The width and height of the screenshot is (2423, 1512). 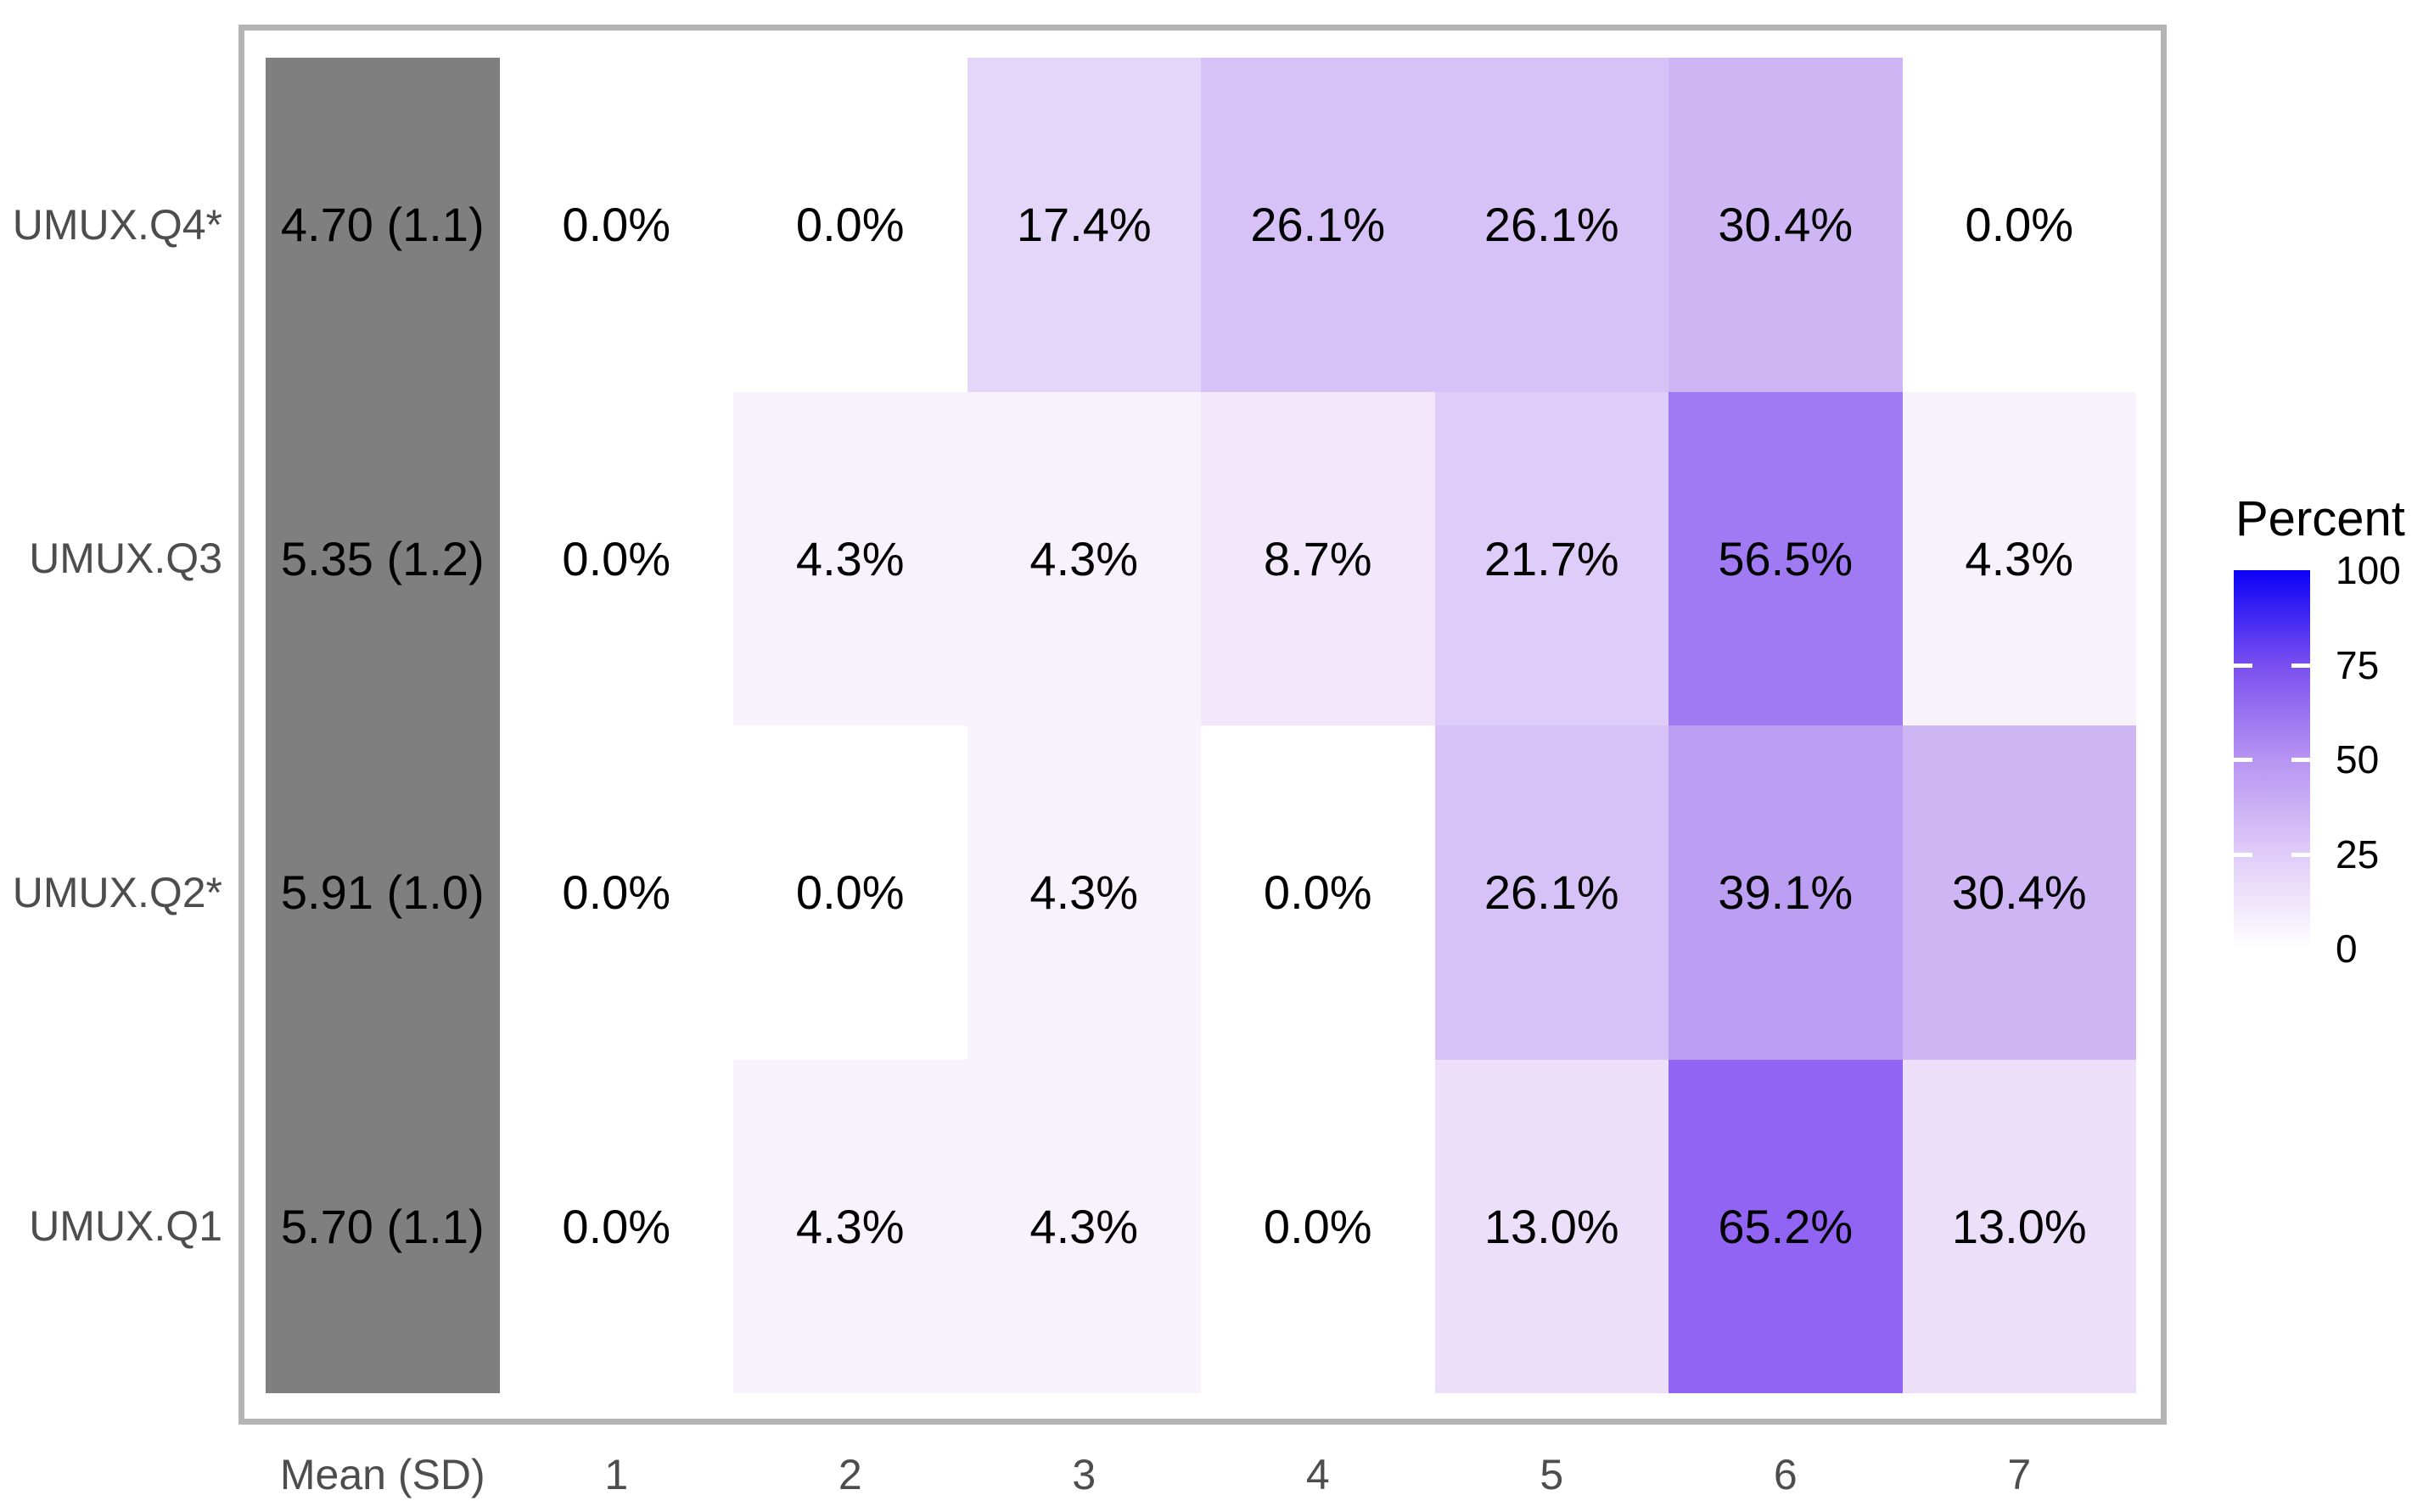 I want to click on x-axis-label: 7, so click(x=2019, y=1475).